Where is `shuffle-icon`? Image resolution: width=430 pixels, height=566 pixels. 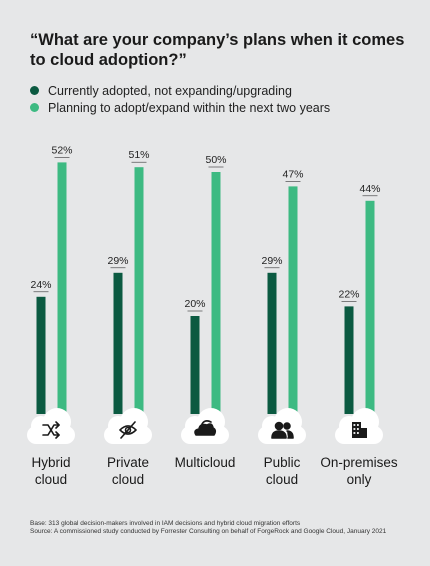
shuffle-icon is located at coordinates (51, 430).